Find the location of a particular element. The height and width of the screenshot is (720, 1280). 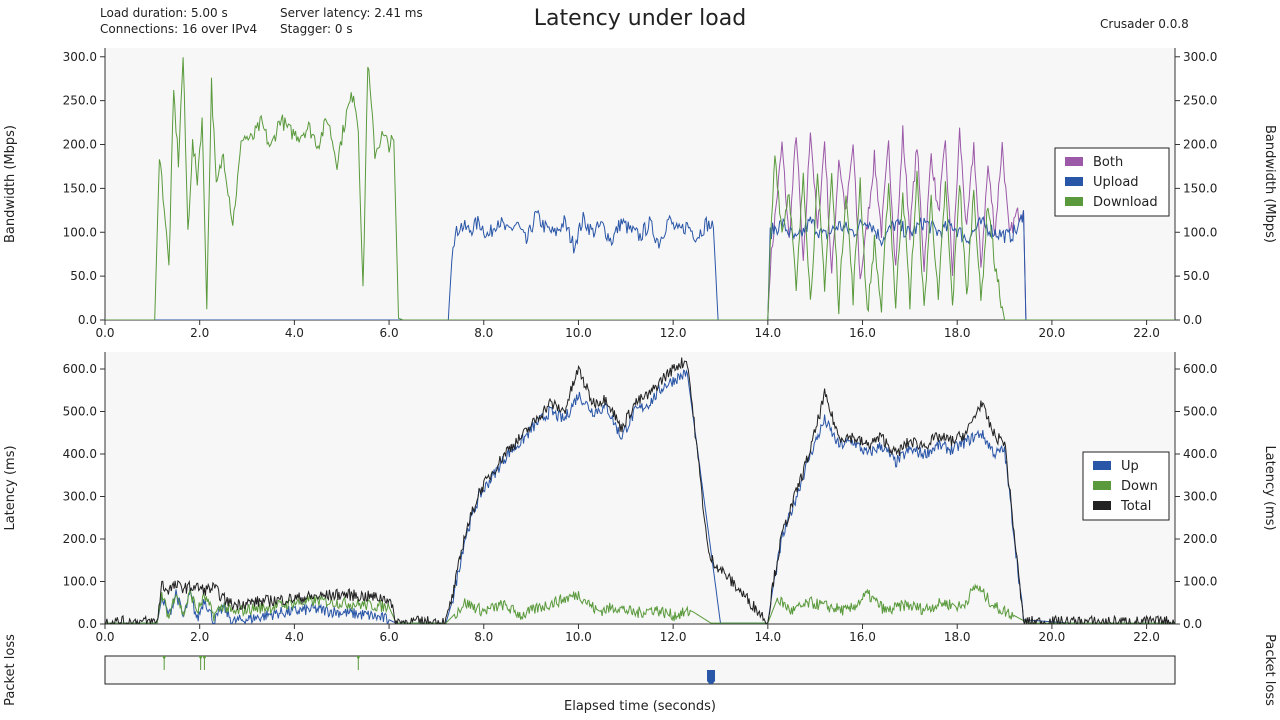

y-axis-title-right: Latency (ms) is located at coordinates (1269, 487).